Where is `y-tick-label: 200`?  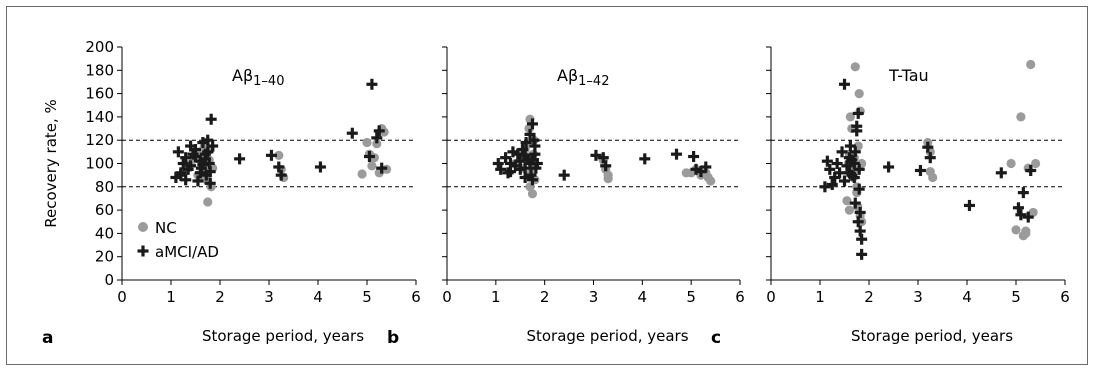
y-tick-label: 200 is located at coordinates (99, 47).